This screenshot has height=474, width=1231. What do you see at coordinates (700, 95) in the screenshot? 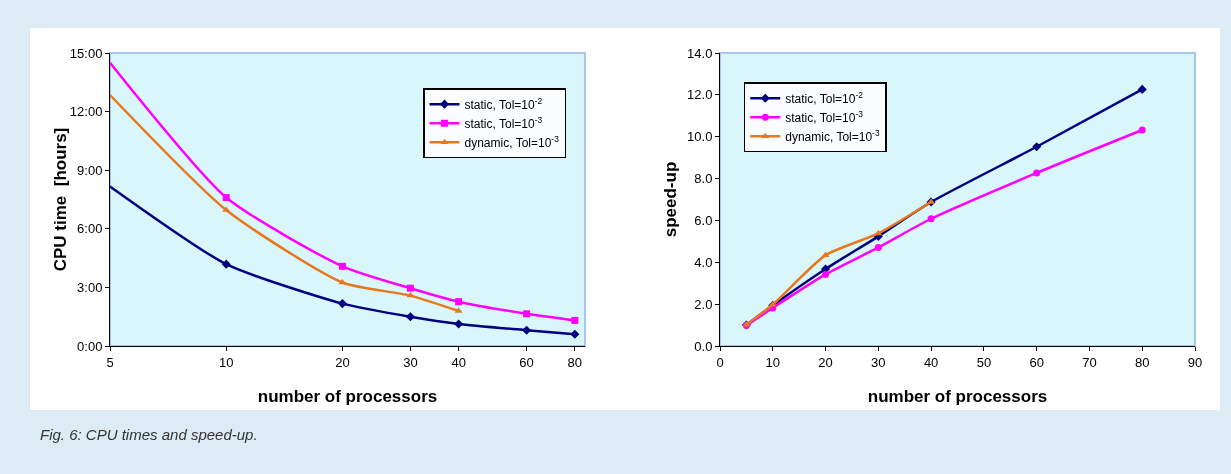
I see `y-tick-label: 12.0` at bounding box center [700, 95].